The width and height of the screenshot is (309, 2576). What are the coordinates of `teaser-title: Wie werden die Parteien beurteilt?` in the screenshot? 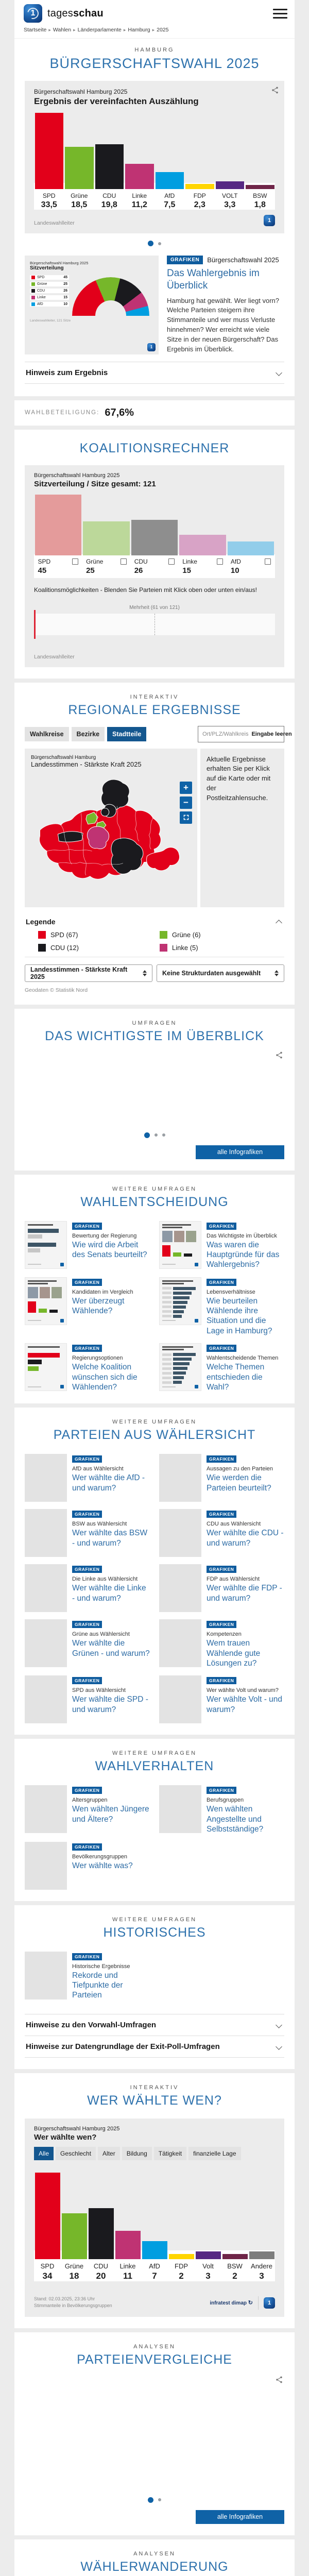 It's located at (239, 1483).